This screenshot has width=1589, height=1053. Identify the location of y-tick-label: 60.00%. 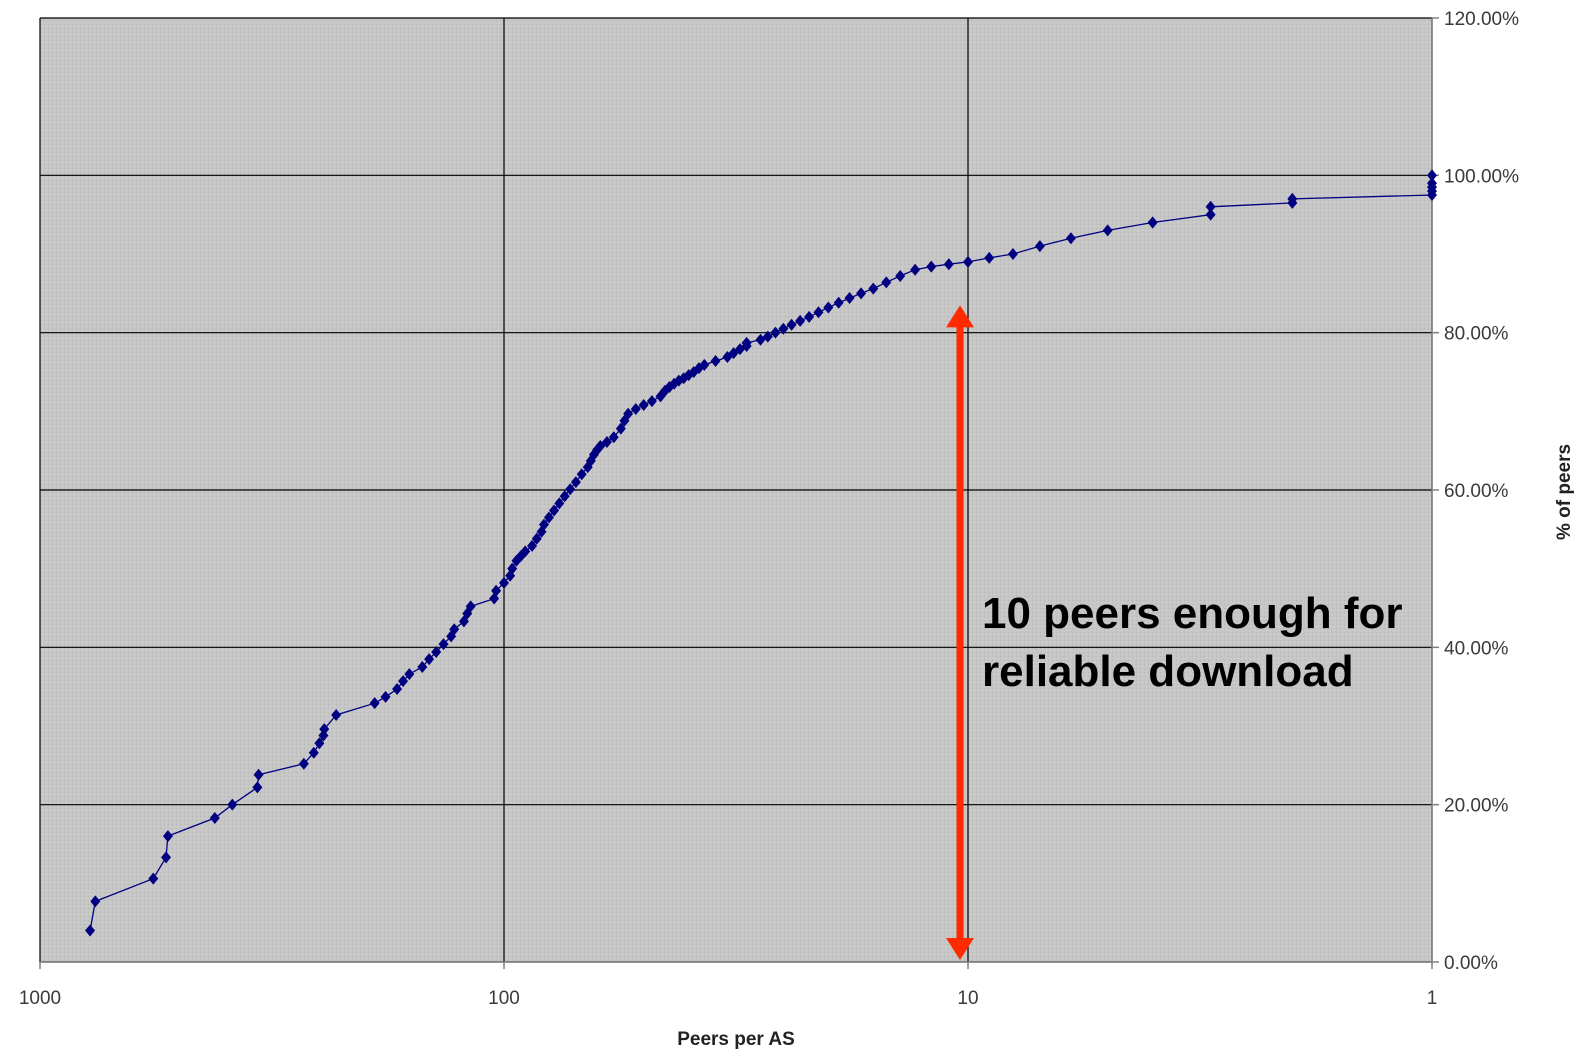
(1476, 491).